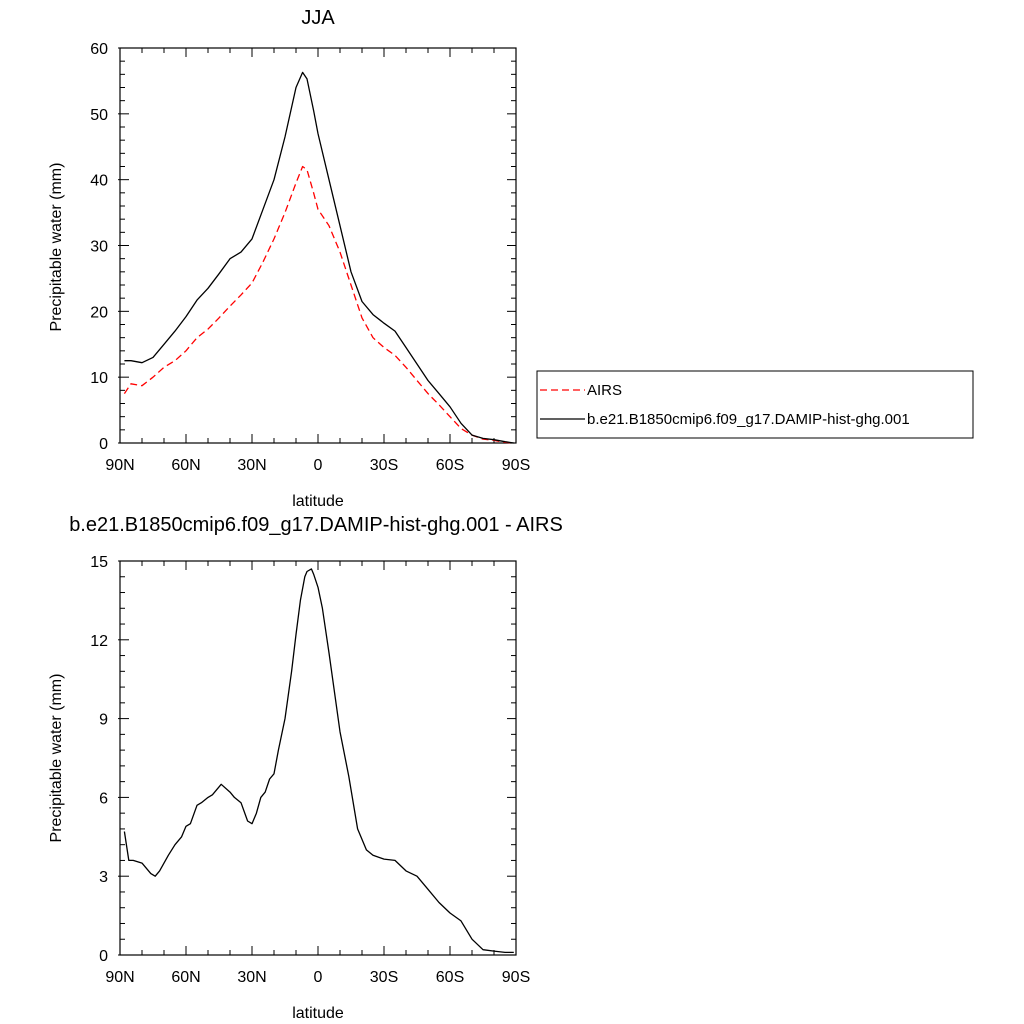  I want to click on y-tick-label: 15, so click(99, 562).